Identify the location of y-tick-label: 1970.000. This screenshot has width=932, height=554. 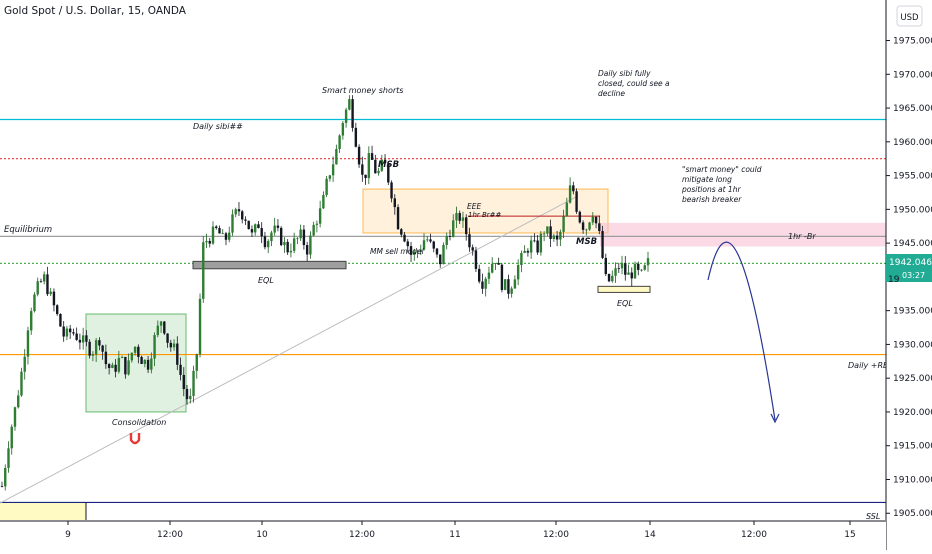
(912, 75).